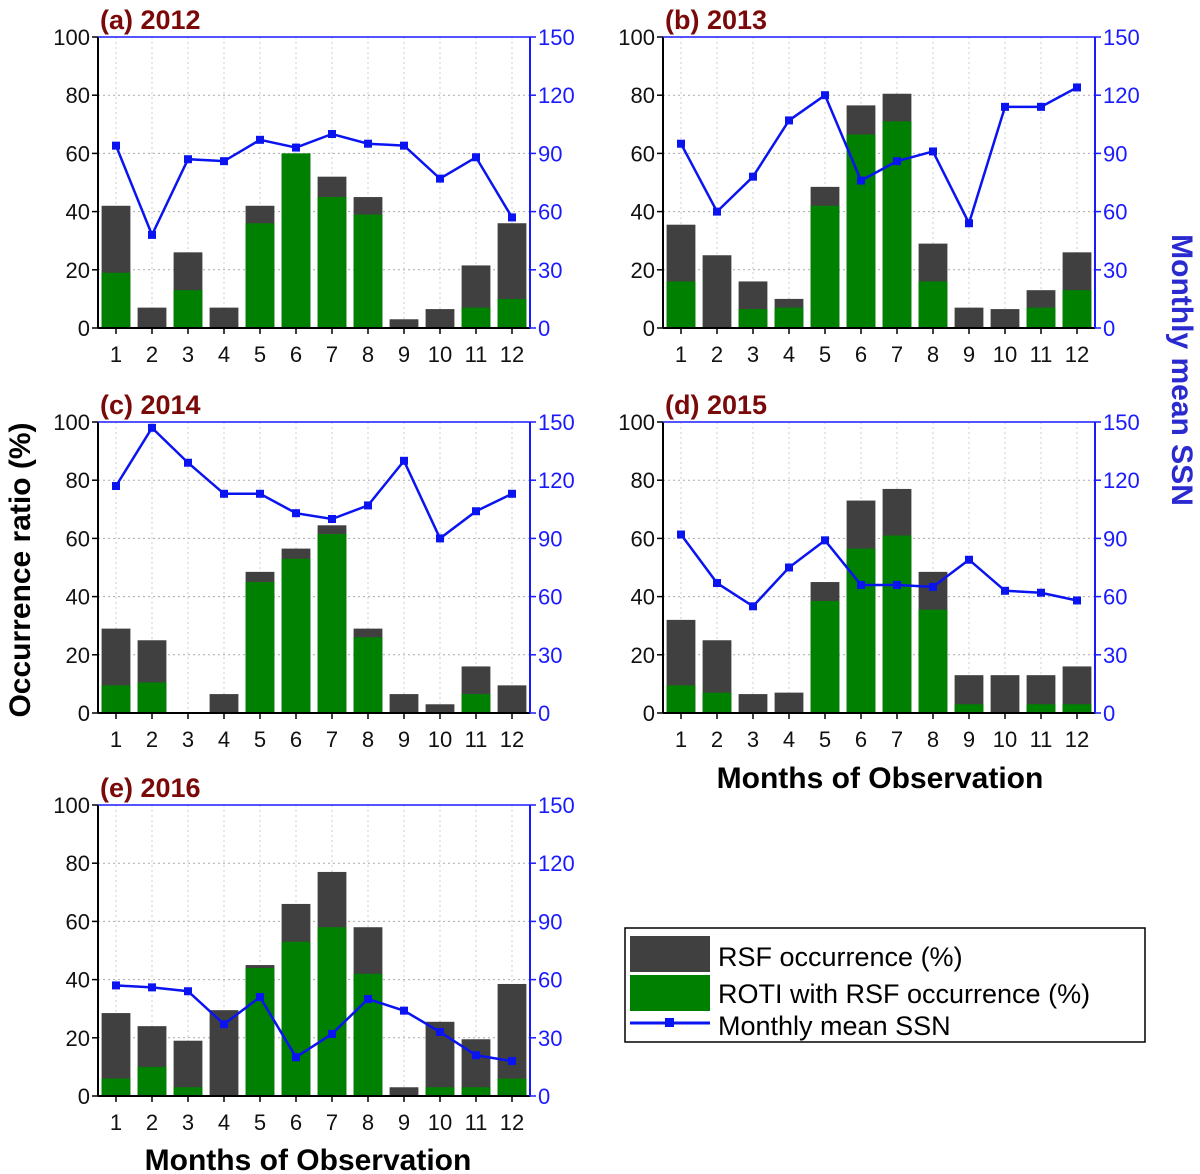  Describe the element at coordinates (512, 354) in the screenshot. I see `x-tick-label: 12` at that location.